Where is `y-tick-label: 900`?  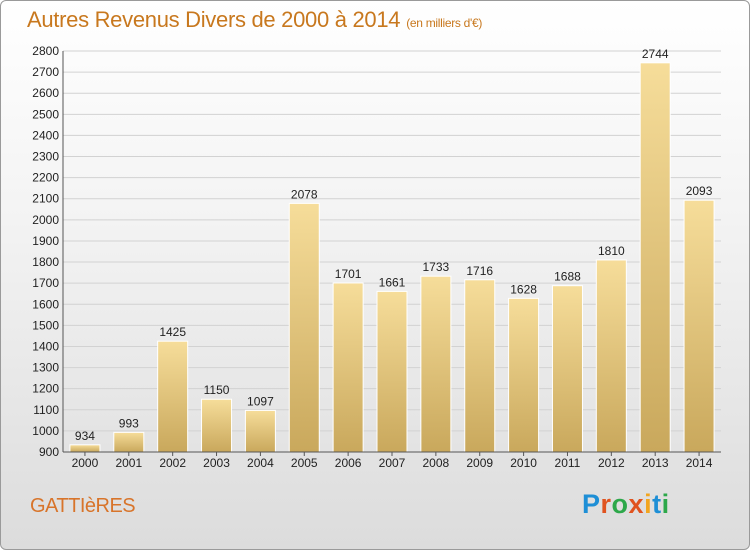 y-tick-label: 900 is located at coordinates (49, 452).